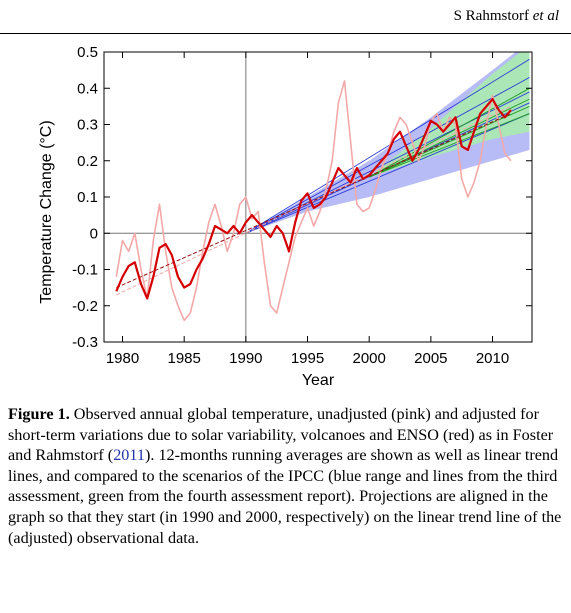 The height and width of the screenshot is (613, 571). I want to click on y-tick-label: -0.1, so click(85, 270).